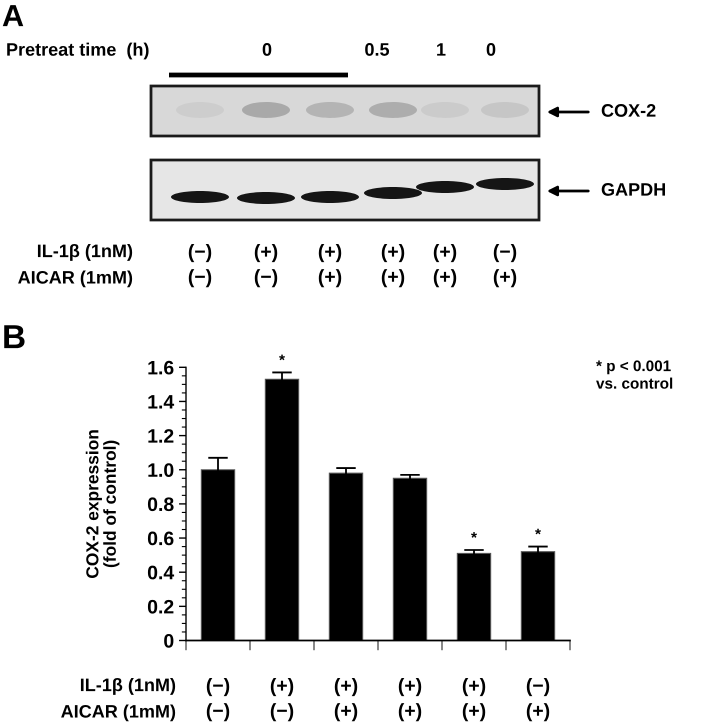 Image resolution: width=712 pixels, height=726 pixels. Describe the element at coordinates (78, 51) in the screenshot. I see `text: Pretreat time (h)` at that location.